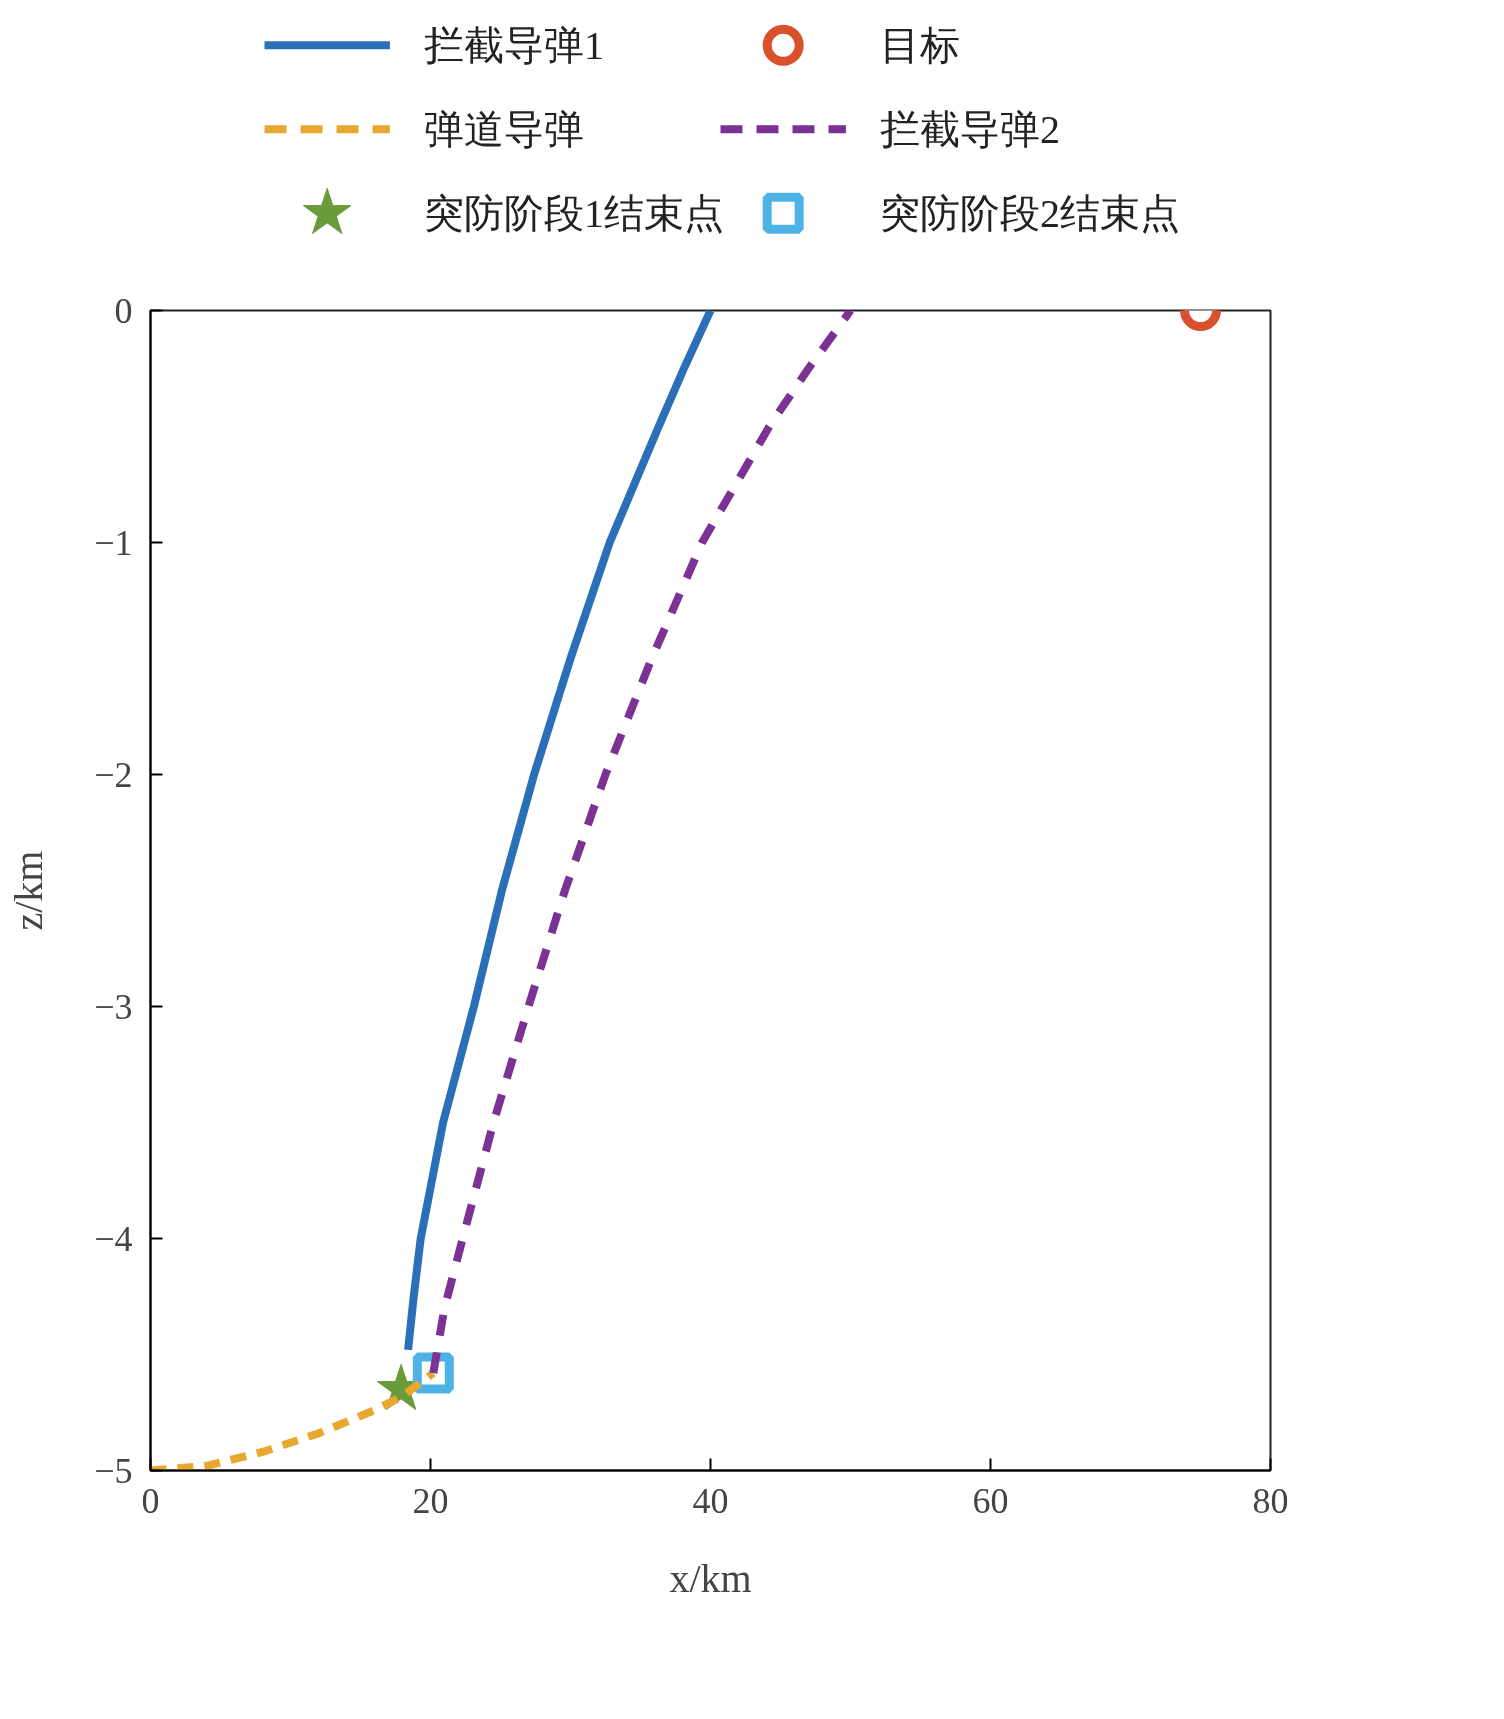 The width and height of the screenshot is (1504, 1719). I want to click on x-tick-label: 60, so click(990, 1500).